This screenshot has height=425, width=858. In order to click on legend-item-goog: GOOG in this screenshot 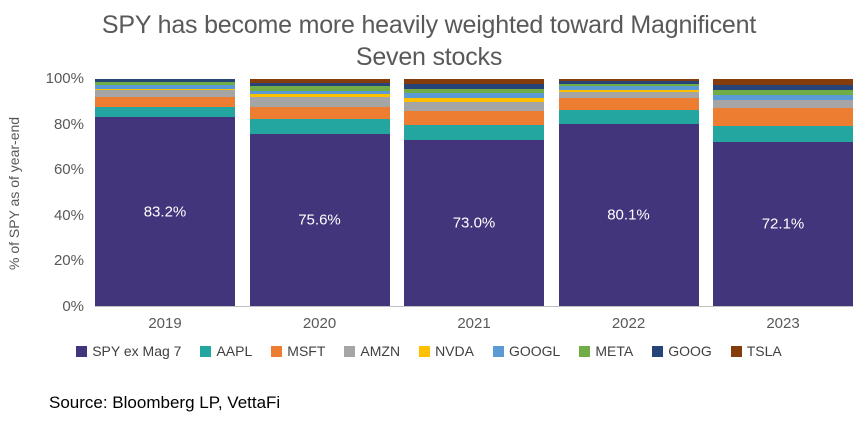, I will do `click(682, 351)`.